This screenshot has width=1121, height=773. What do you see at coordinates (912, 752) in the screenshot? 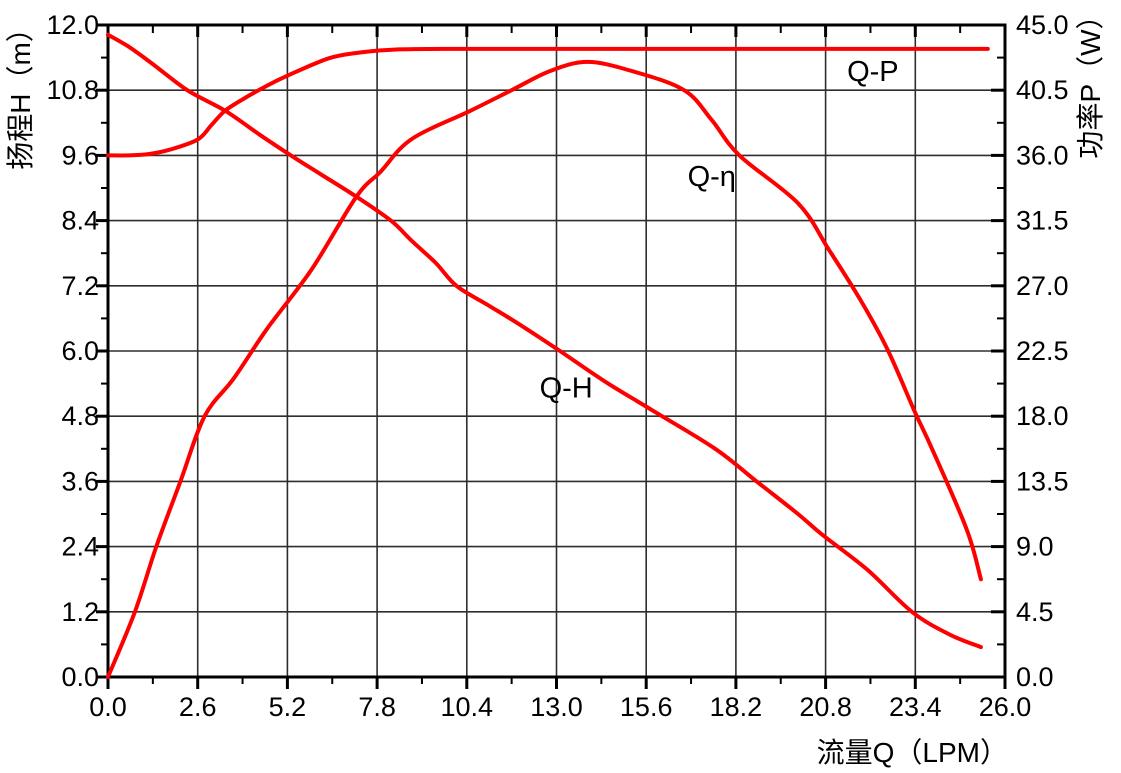
I see `x-axis-title: 流量Q（LPM）` at bounding box center [912, 752].